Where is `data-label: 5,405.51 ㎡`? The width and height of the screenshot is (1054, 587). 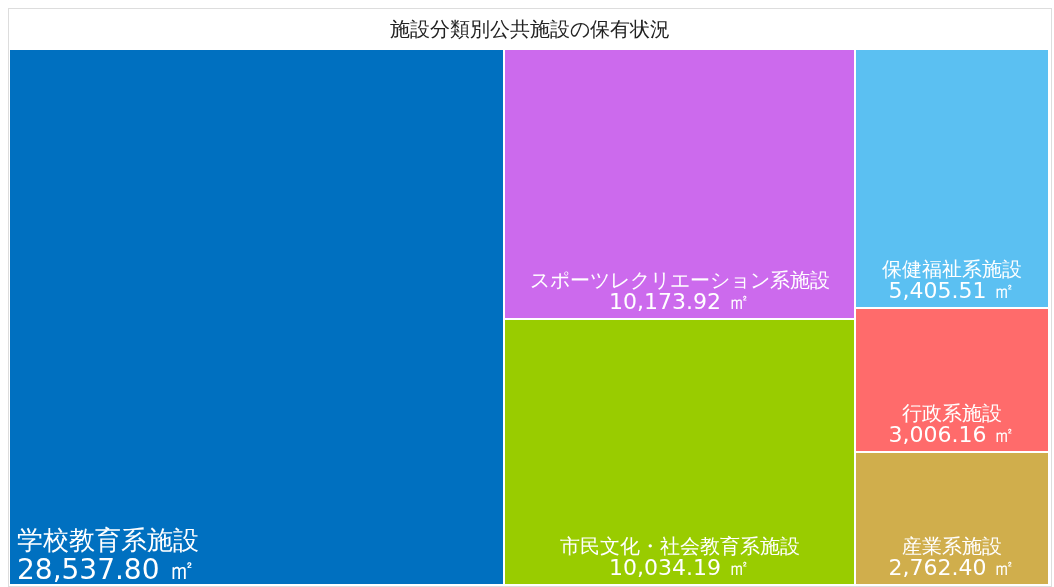
data-label: 5,405.51 ㎡ is located at coordinates (952, 290).